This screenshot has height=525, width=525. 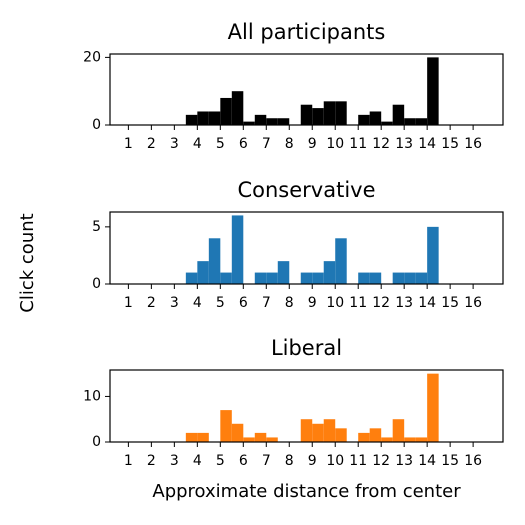 I want to click on y-tick-label: 20, so click(x=92, y=57).